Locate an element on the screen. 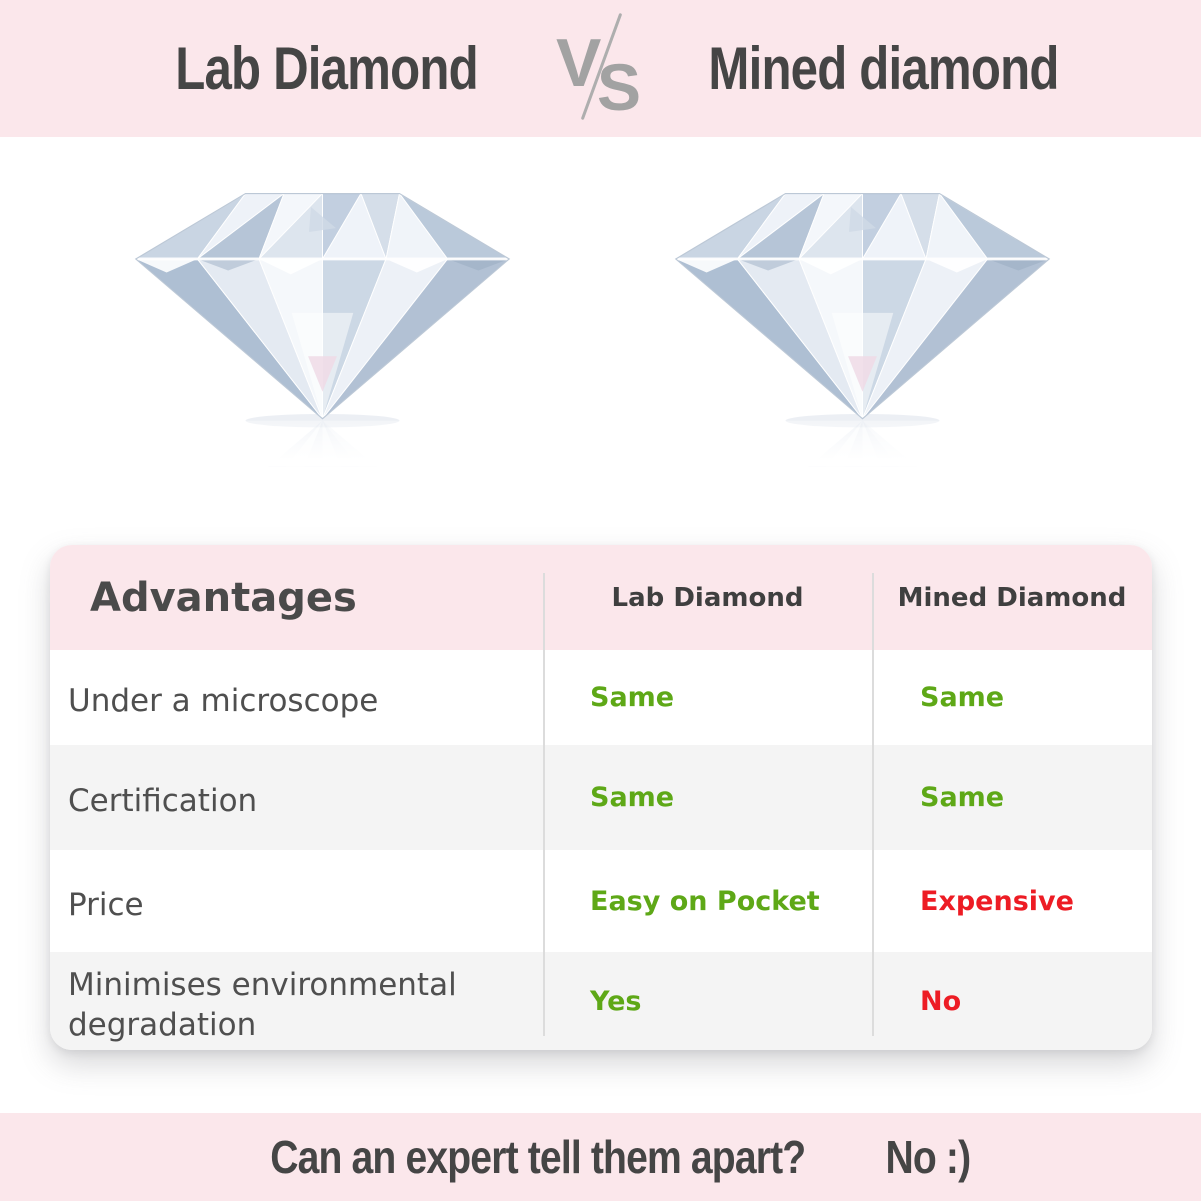 This screenshot has height=1201, width=1201. row-label: Minimises environmental degradation is located at coordinates (262, 1004).